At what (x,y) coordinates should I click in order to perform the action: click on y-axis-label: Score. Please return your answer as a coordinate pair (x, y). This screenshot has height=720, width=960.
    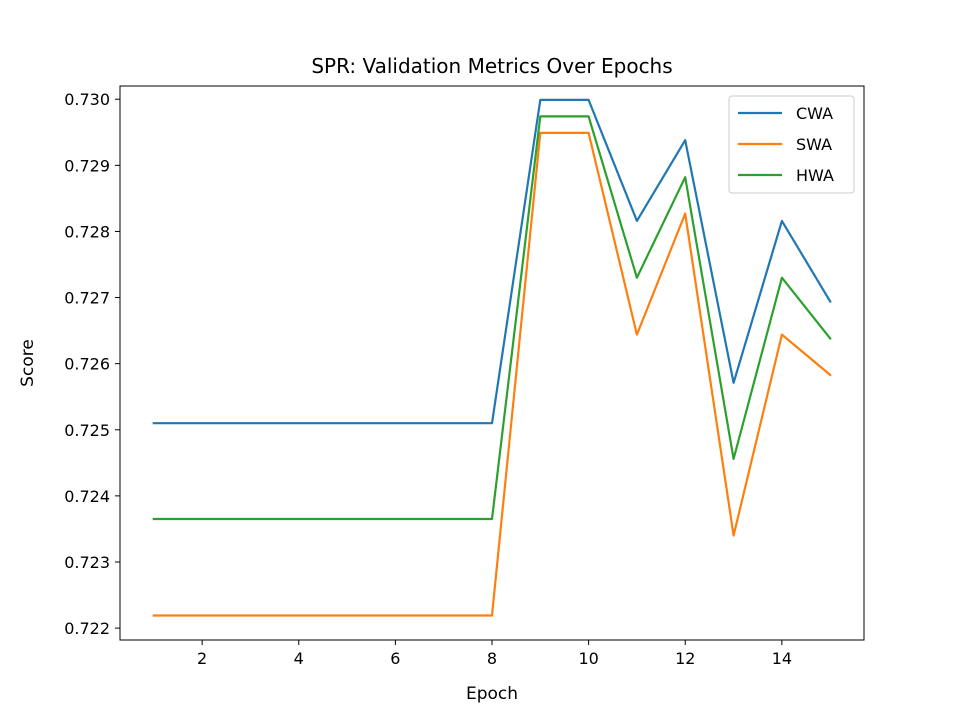
    Looking at the image, I should click on (28, 363).